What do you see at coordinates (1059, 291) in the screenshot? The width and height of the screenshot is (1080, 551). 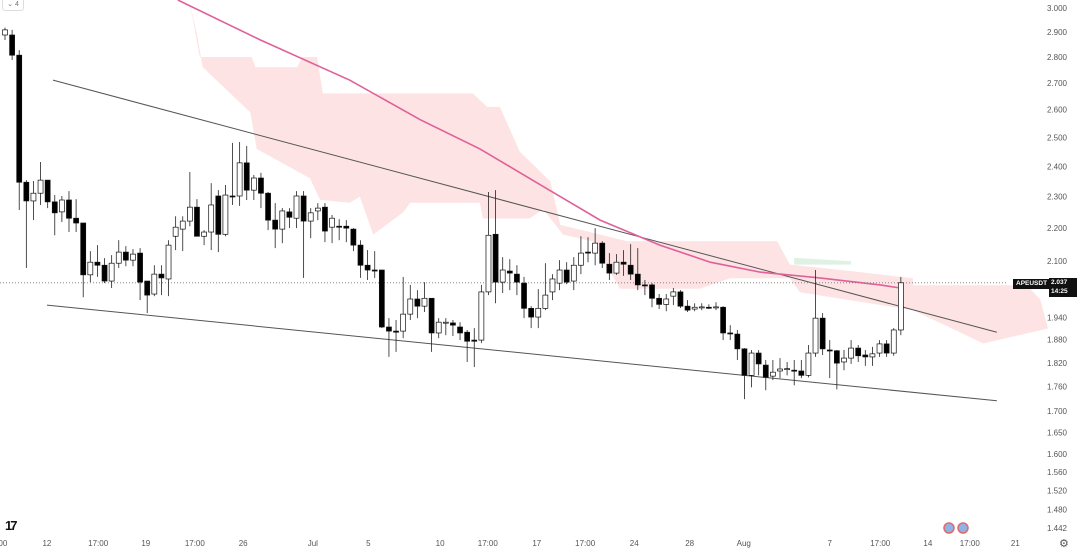 I see `bar-countdown: 14:25` at bounding box center [1059, 291].